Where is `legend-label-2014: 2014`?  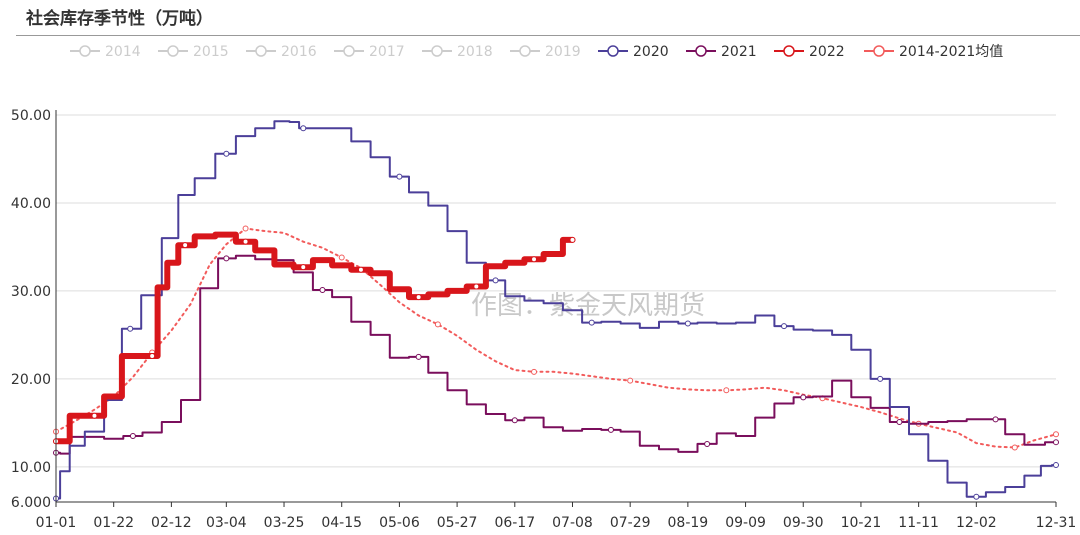
legend-label-2014: 2014 is located at coordinates (123, 52).